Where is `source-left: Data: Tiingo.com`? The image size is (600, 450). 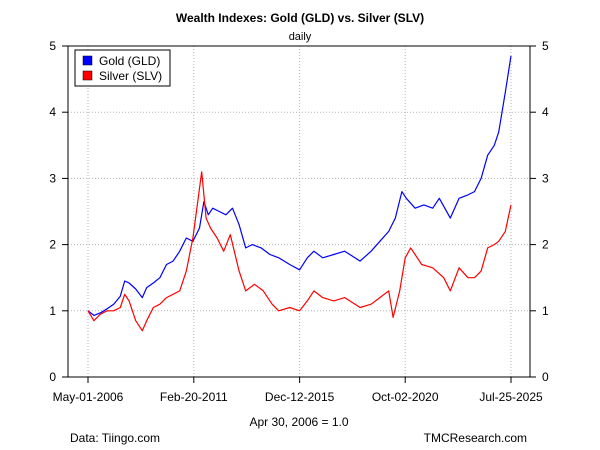
source-left: Data: Tiingo.com is located at coordinates (115, 438).